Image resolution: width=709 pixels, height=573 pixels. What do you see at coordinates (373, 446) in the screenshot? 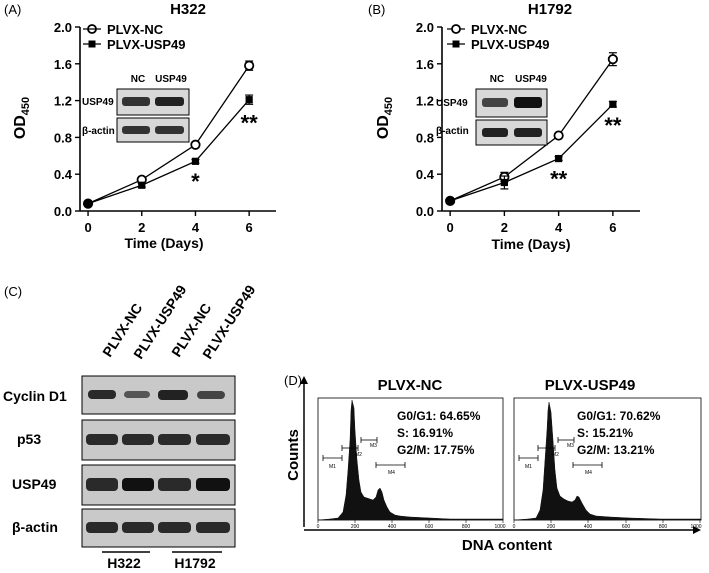
I see `gate-label-m3: M3` at bounding box center [373, 446].